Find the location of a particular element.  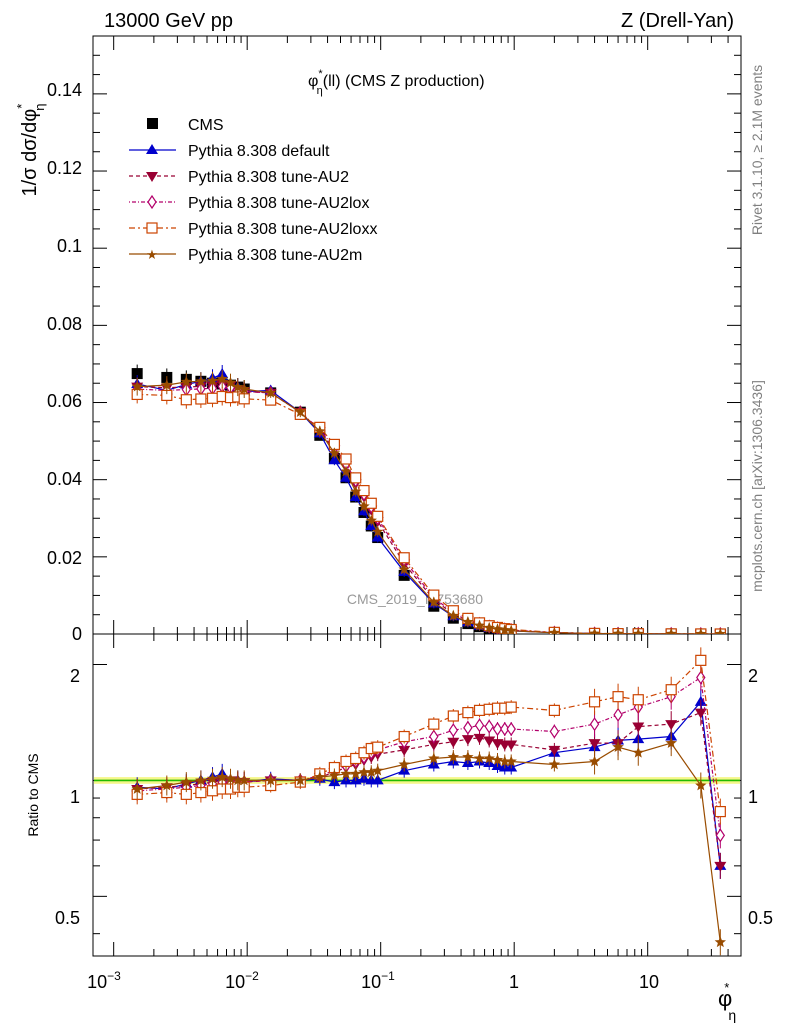

ratio-y-tick-right-0: 0.5 is located at coordinates (760, 918).